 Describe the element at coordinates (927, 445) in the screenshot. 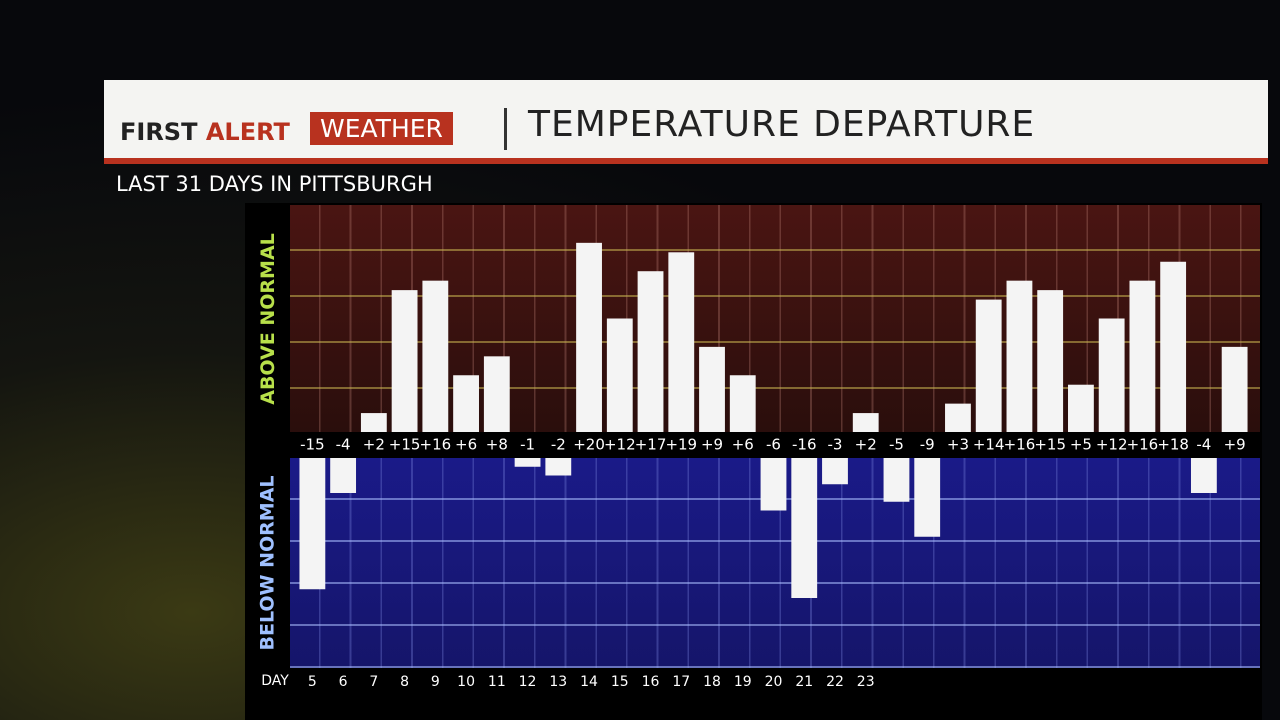

I see `value-label: -9` at that location.